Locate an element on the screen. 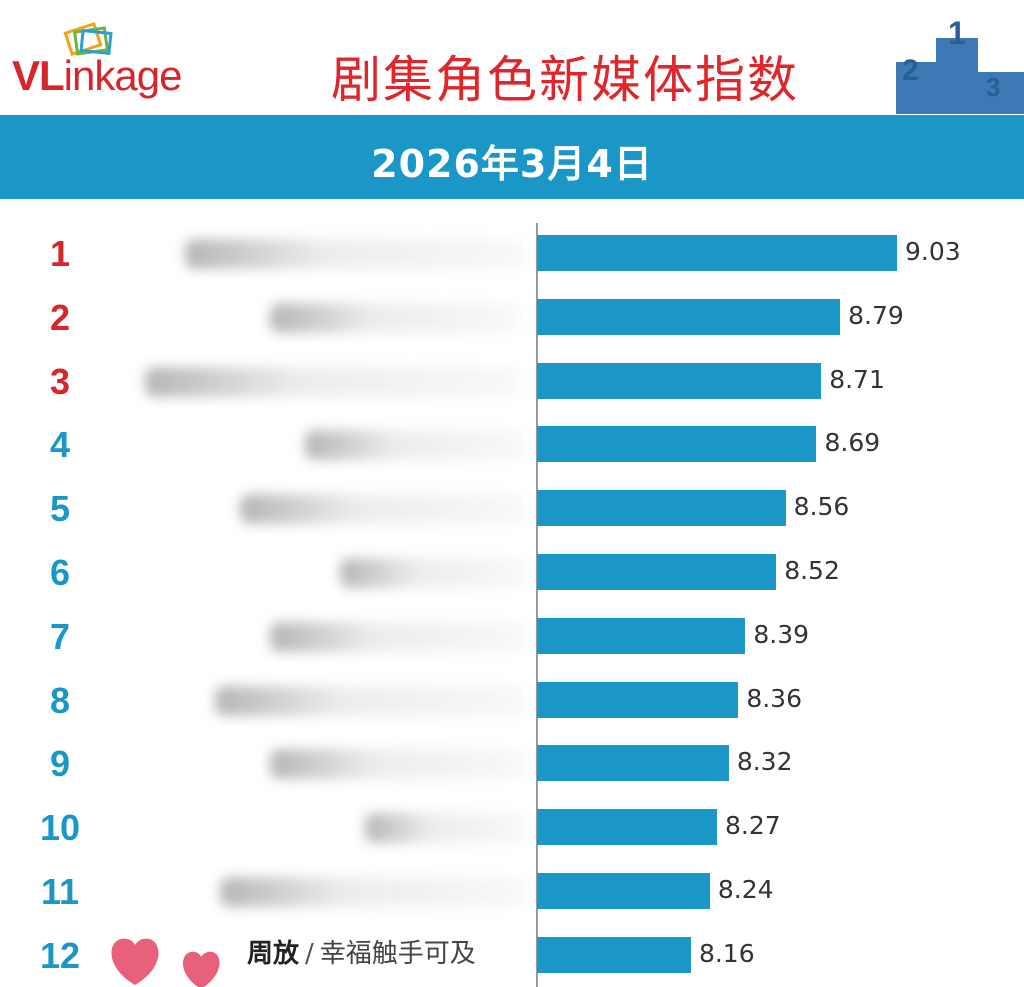  row-5-label-redacted is located at coordinates (382, 509).